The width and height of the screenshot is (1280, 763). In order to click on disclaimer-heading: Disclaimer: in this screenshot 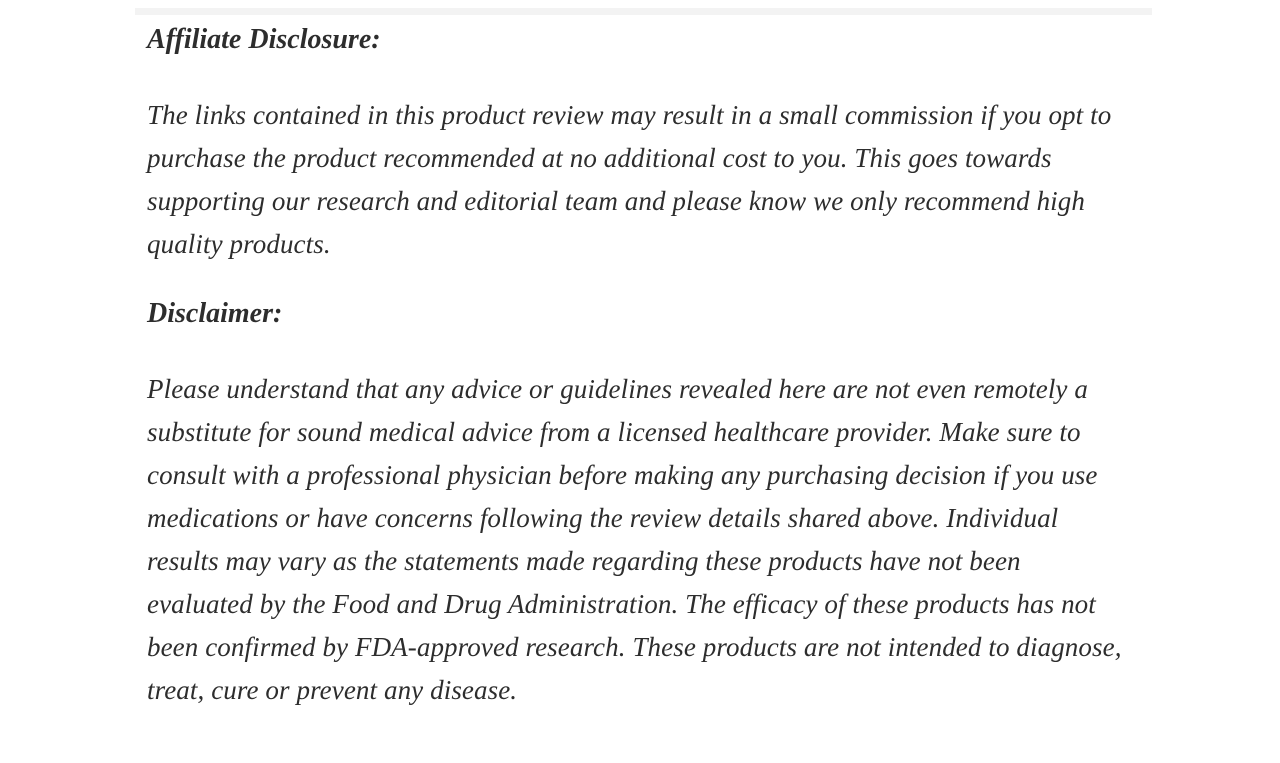, I will do `click(215, 313)`.